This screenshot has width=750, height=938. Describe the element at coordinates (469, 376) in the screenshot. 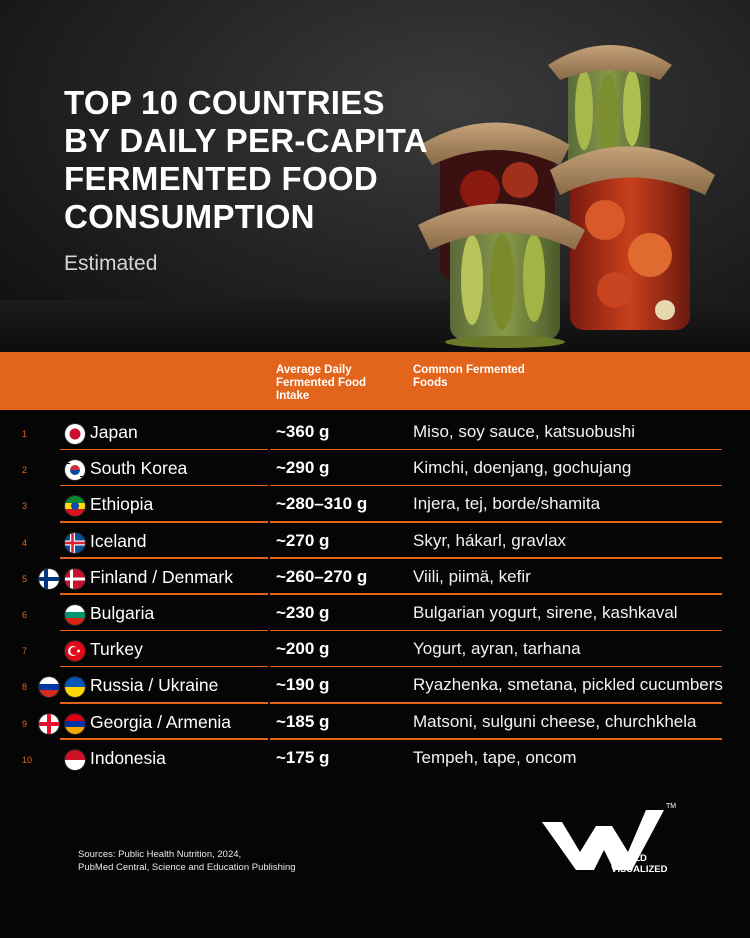

I see `column-header-foods: Common Fermented Foods` at that location.